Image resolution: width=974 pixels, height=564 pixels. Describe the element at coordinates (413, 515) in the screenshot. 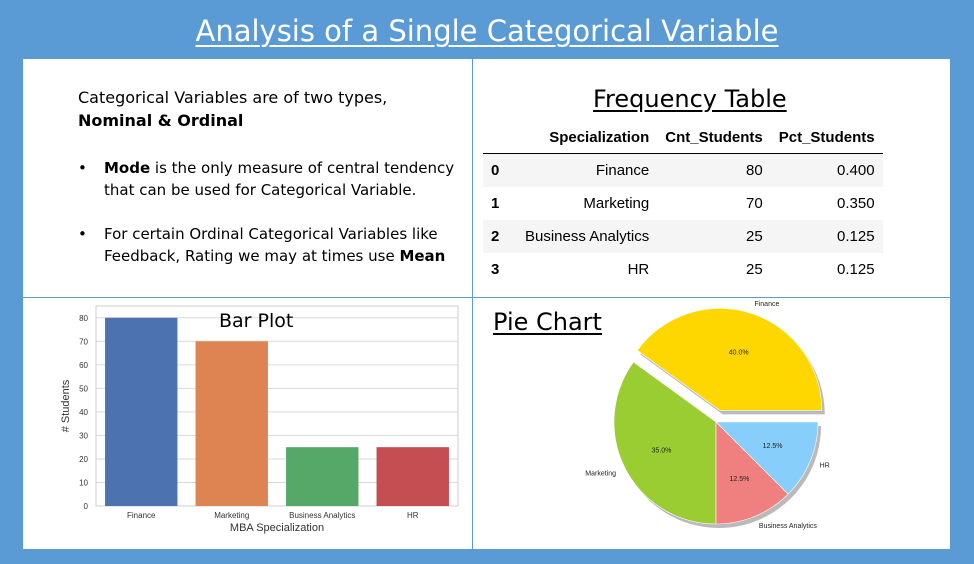

I see `x-tick-label: HR` at that location.